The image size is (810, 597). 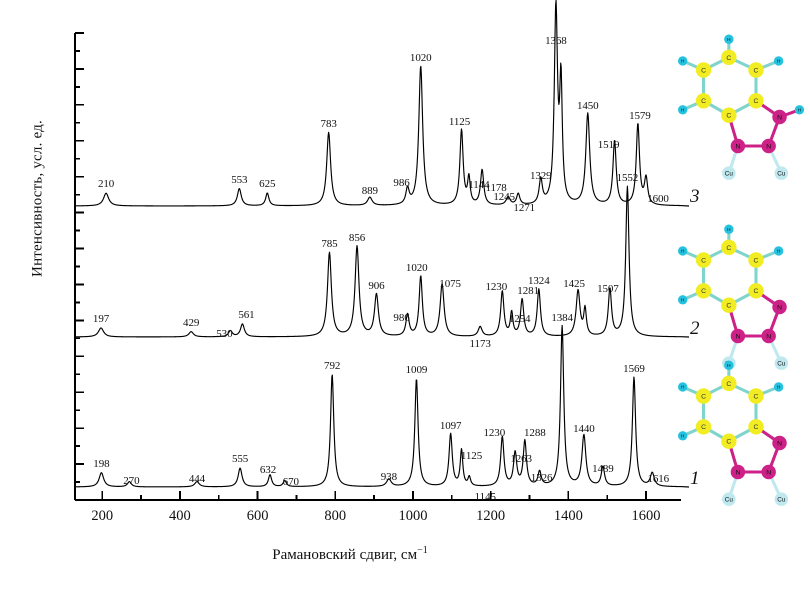 I want to click on peak-label: 1281, so click(x=528, y=291).